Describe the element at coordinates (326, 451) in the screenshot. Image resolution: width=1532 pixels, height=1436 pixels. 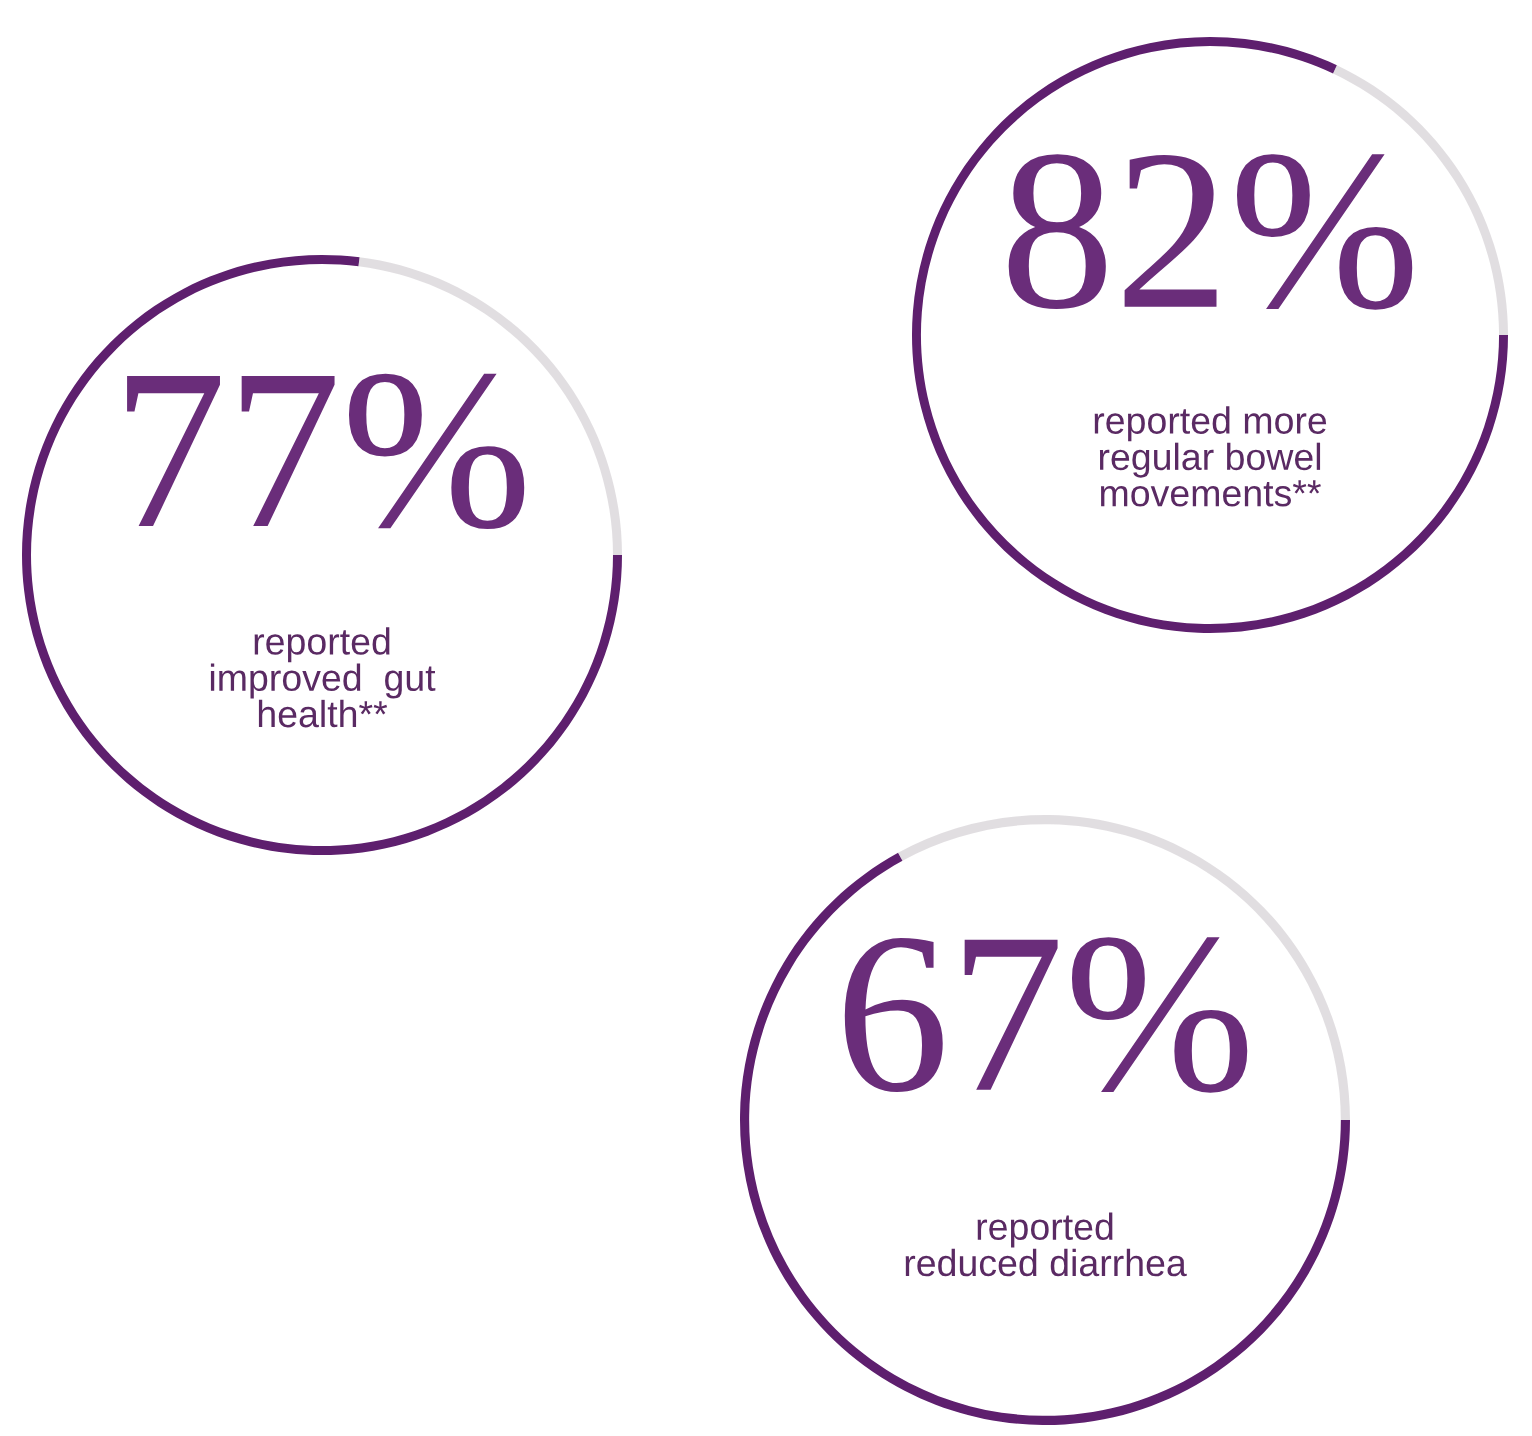
I see `data-label: 77%` at that location.